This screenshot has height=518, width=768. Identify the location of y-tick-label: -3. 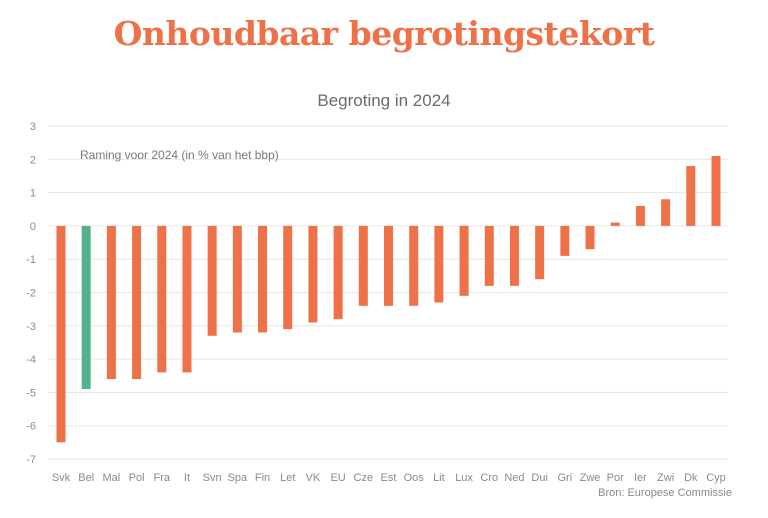
(31, 327).